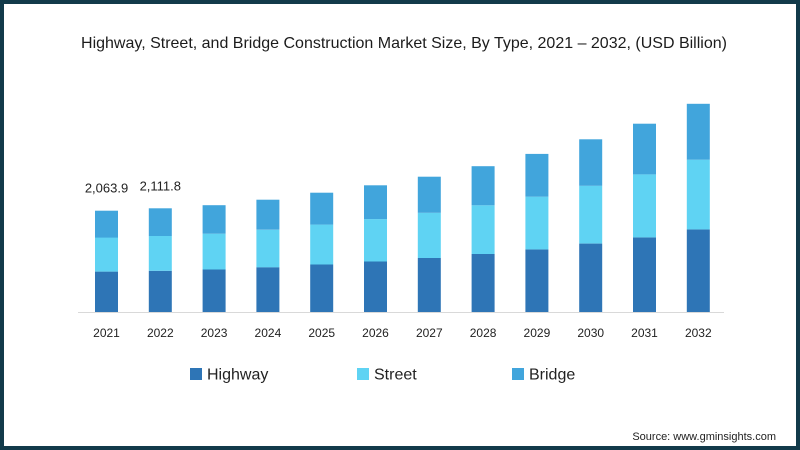 Image resolution: width=800 pixels, height=450 pixels. I want to click on bar-street-2028, so click(483, 229).